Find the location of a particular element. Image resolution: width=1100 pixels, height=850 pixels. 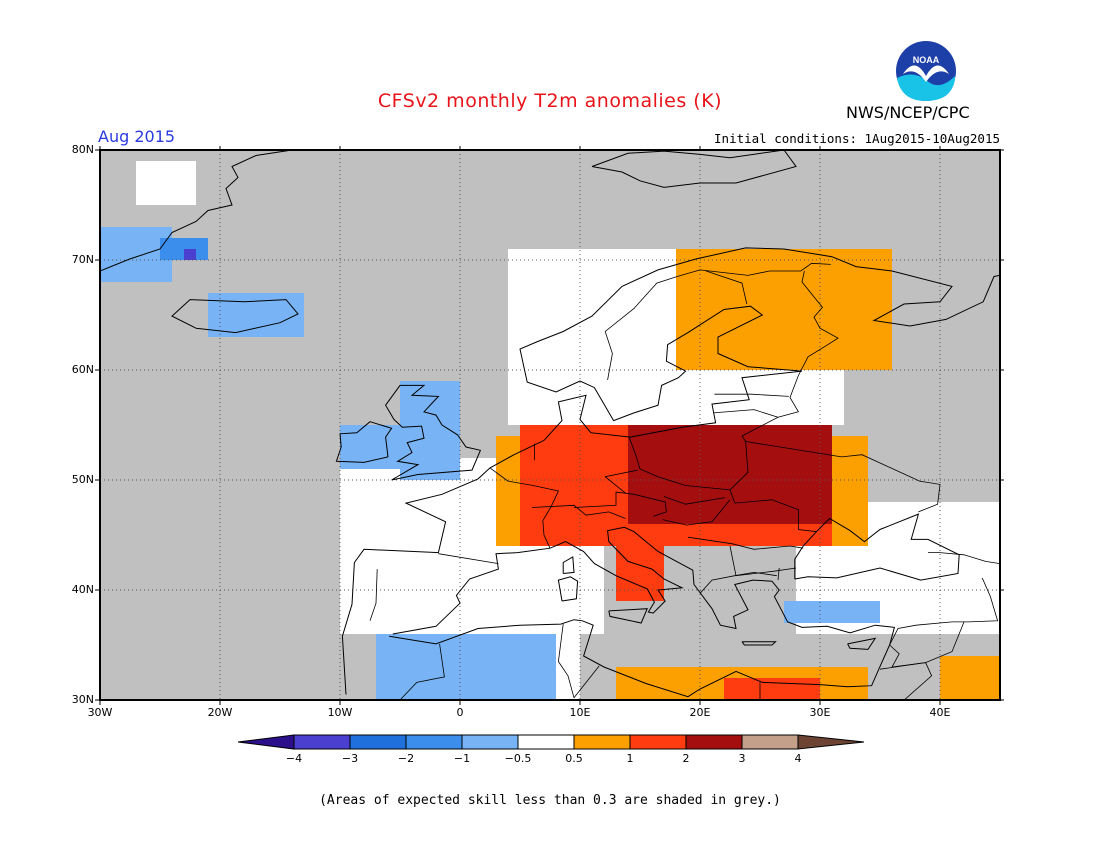

lat-tick-label: 60N is located at coordinates (82, 369).